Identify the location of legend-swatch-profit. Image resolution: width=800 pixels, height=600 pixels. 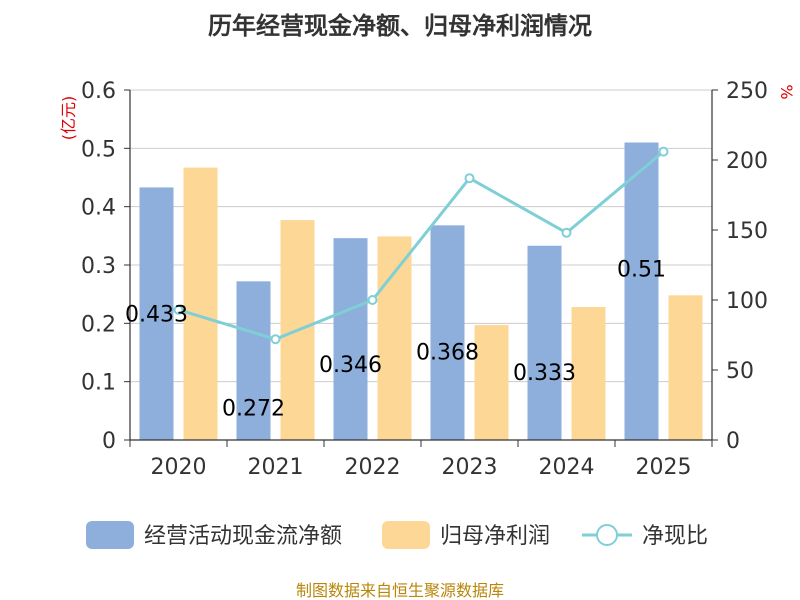
(406, 535).